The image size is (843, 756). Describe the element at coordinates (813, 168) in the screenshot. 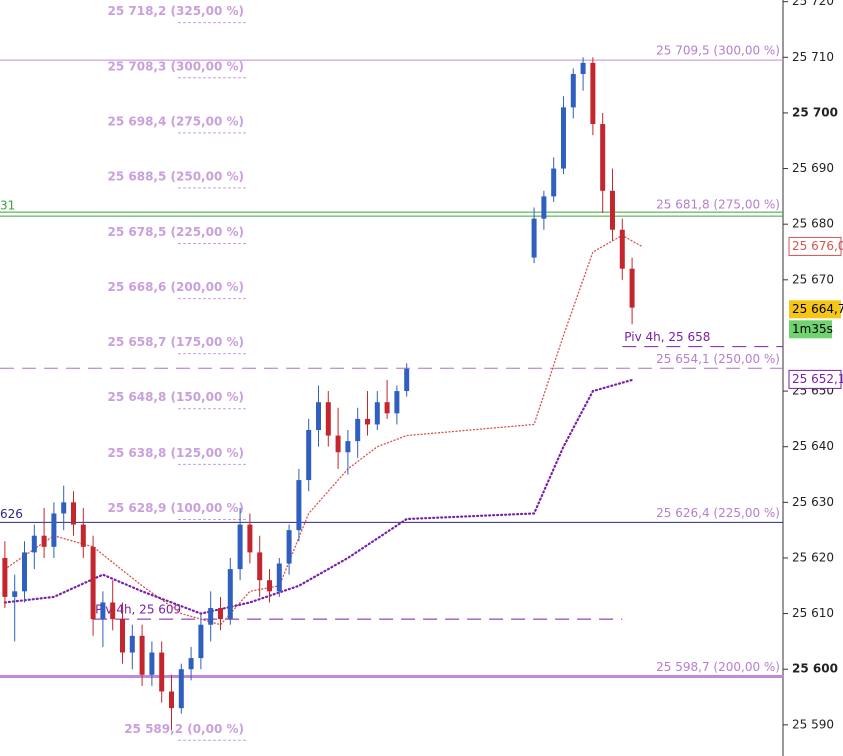

I see `y-tick-label: 25 690` at that location.